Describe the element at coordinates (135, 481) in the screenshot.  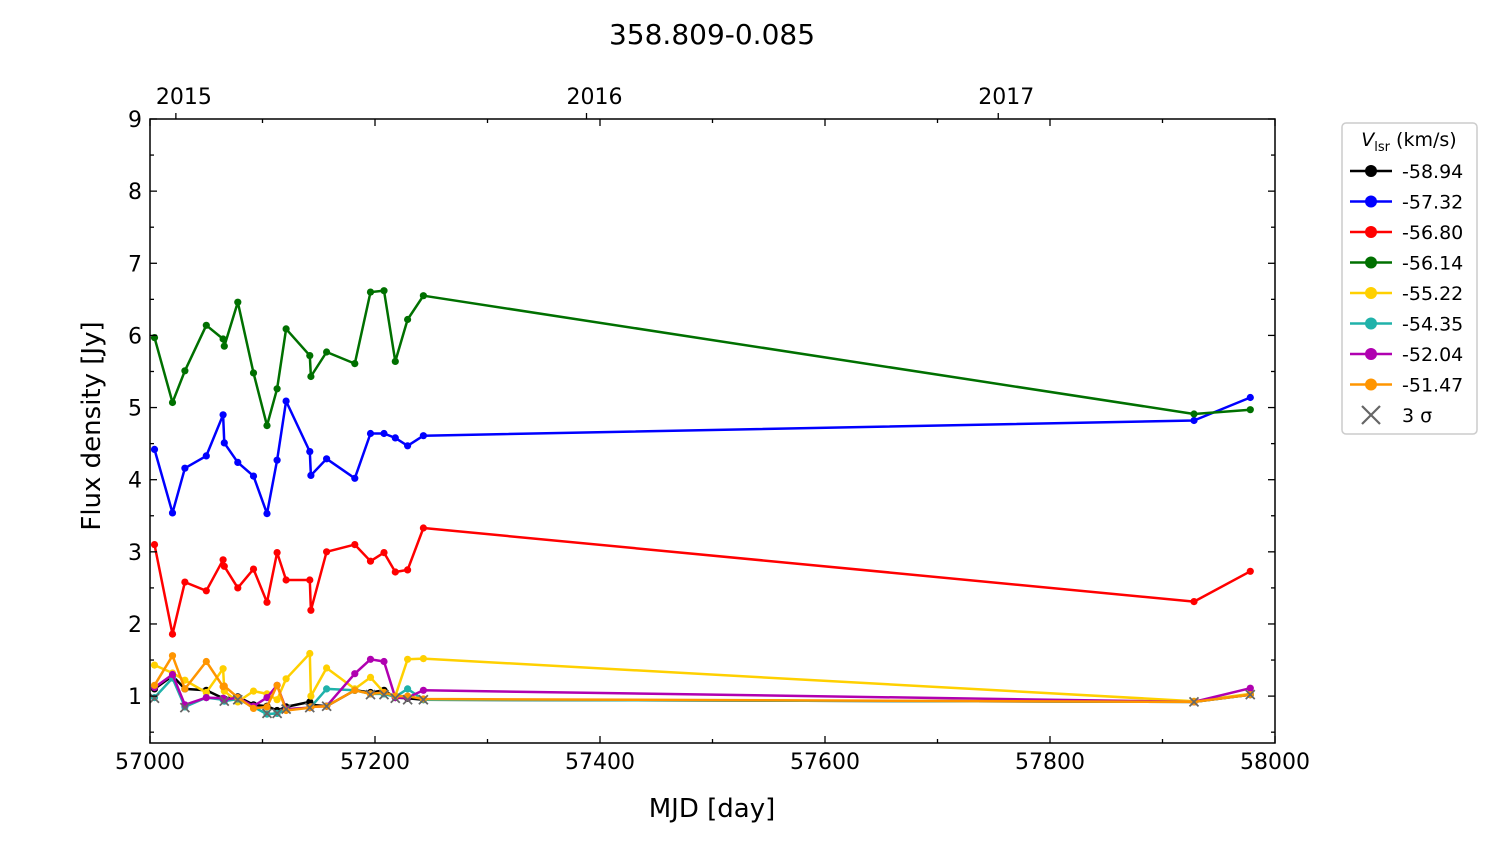
I see `y-tick-label: 4` at that location.